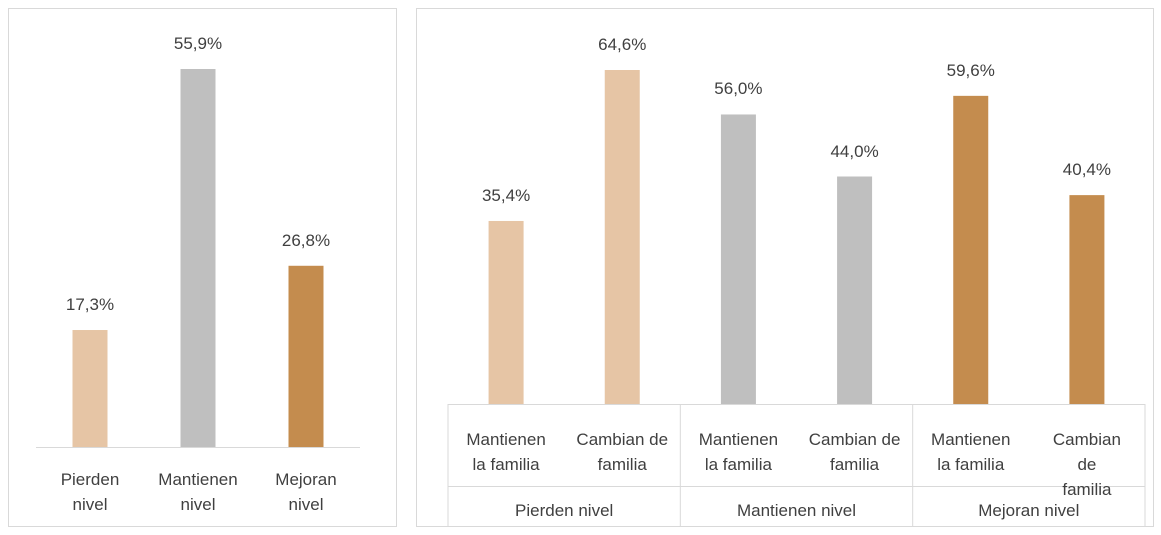  Describe the element at coordinates (198, 492) in the screenshot. I see `x-tick-label: Mantienen nivel` at that location.